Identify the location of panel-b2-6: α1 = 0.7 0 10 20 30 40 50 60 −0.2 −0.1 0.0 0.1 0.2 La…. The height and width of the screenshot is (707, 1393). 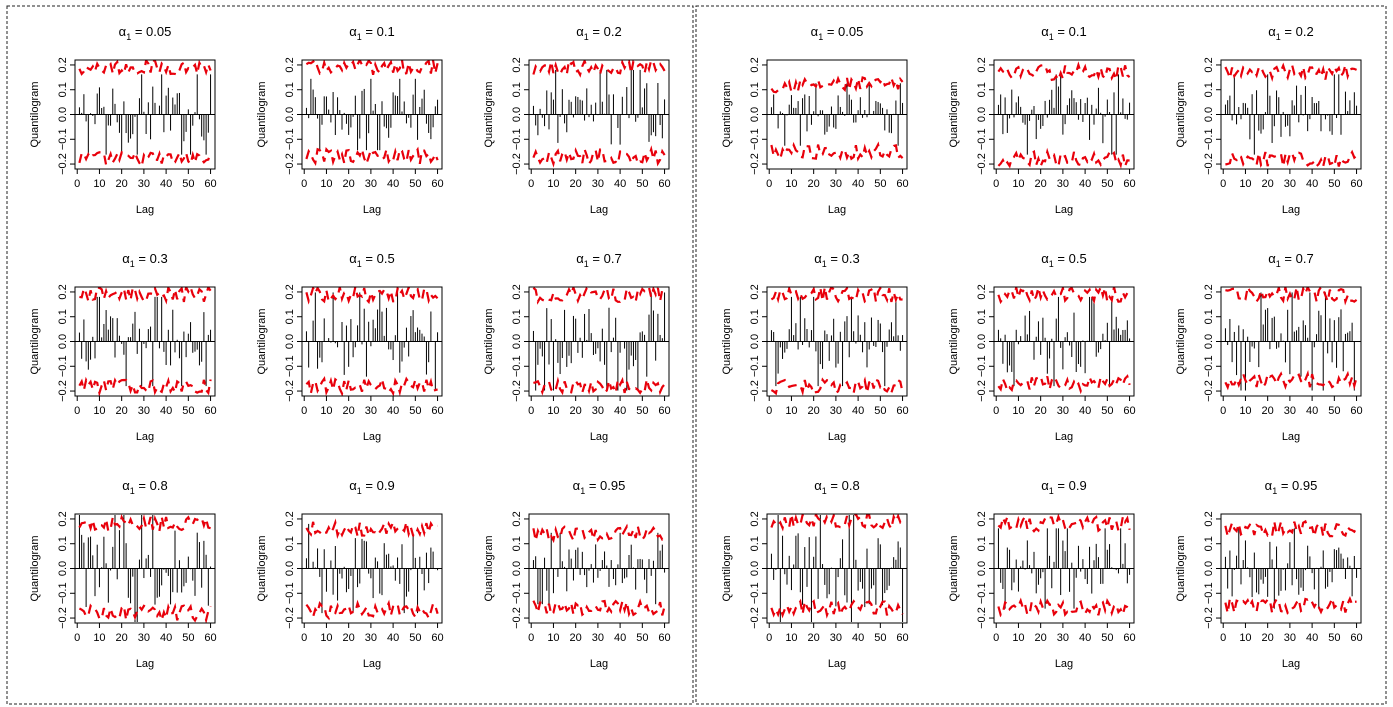
(1269, 347).